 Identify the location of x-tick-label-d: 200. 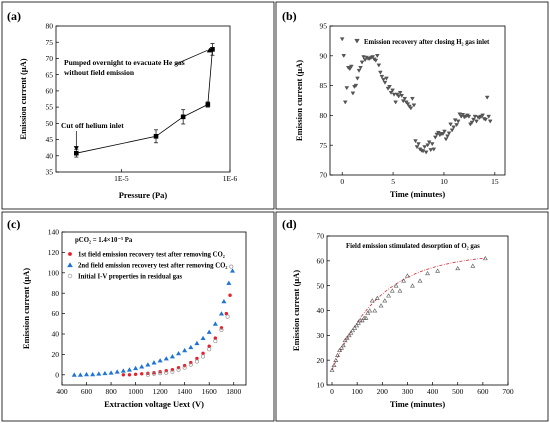
(383, 391).